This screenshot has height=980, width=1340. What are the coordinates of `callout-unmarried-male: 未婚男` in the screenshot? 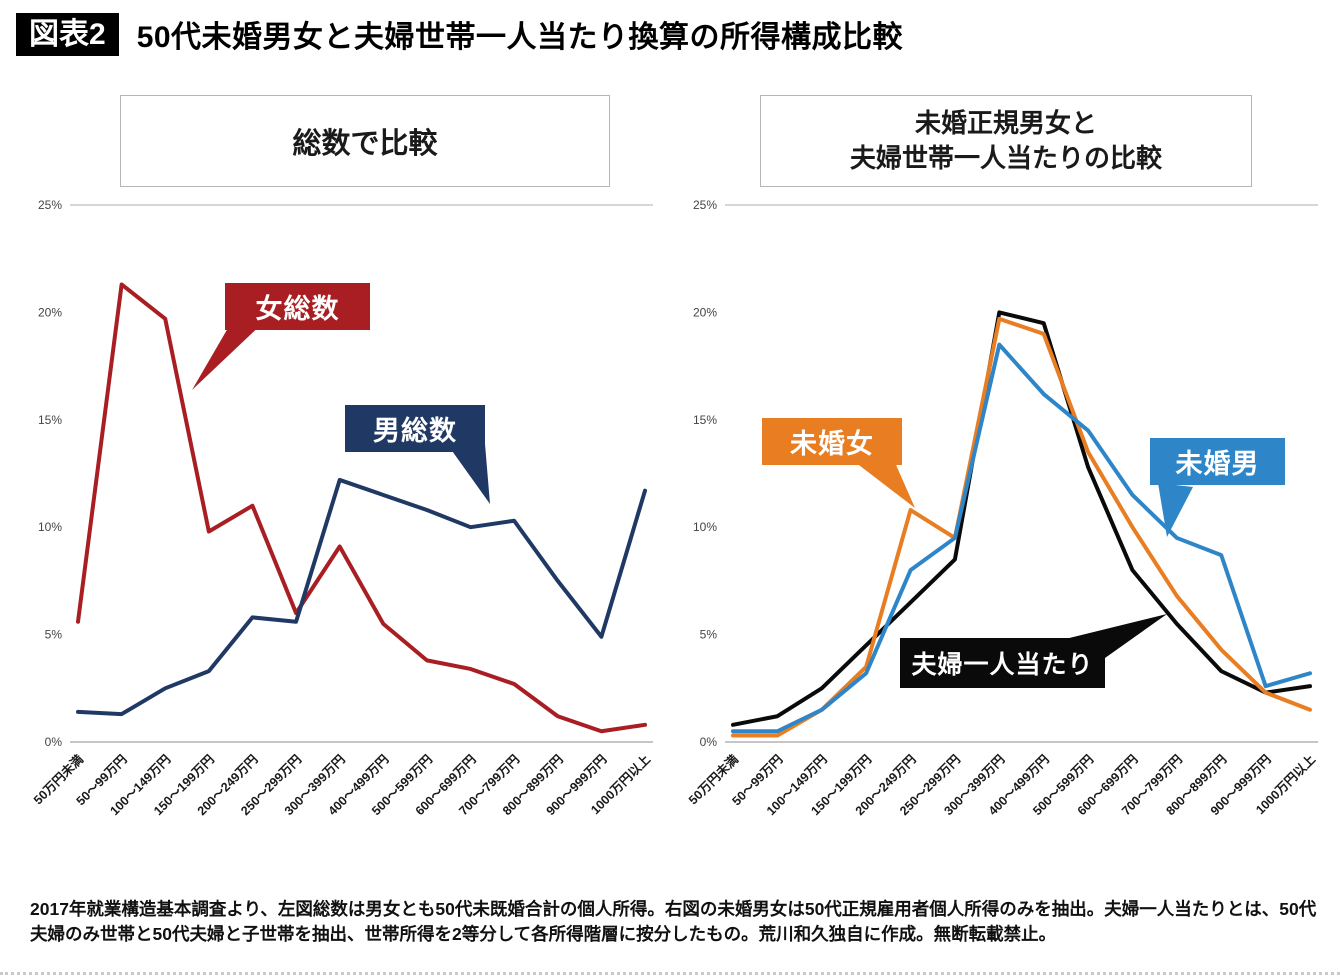 It's located at (1217, 461).